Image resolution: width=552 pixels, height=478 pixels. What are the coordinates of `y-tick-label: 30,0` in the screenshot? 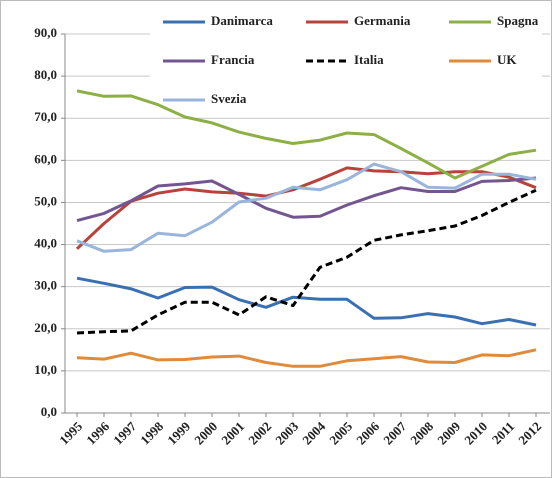 It's located at (45, 285).